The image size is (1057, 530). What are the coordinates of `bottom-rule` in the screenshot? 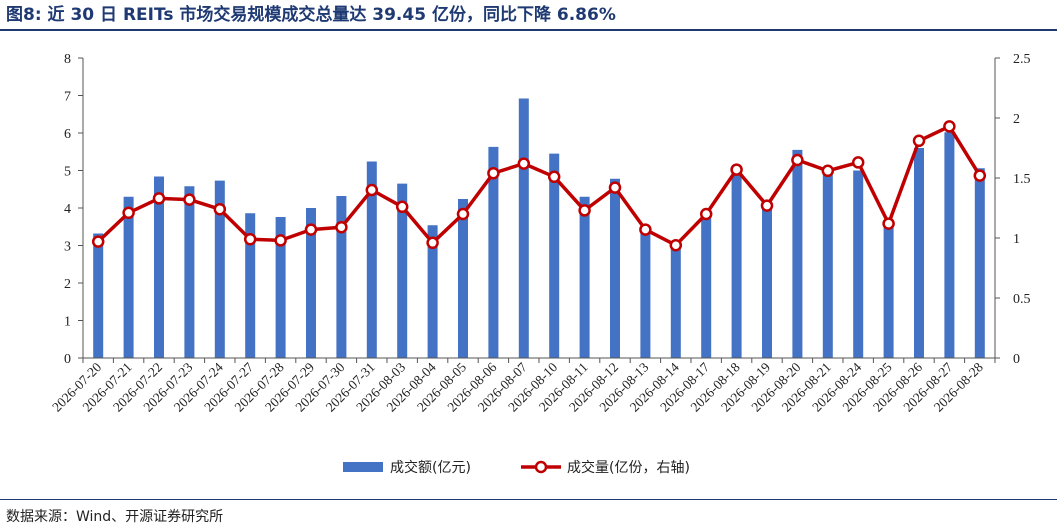 It's located at (528, 499).